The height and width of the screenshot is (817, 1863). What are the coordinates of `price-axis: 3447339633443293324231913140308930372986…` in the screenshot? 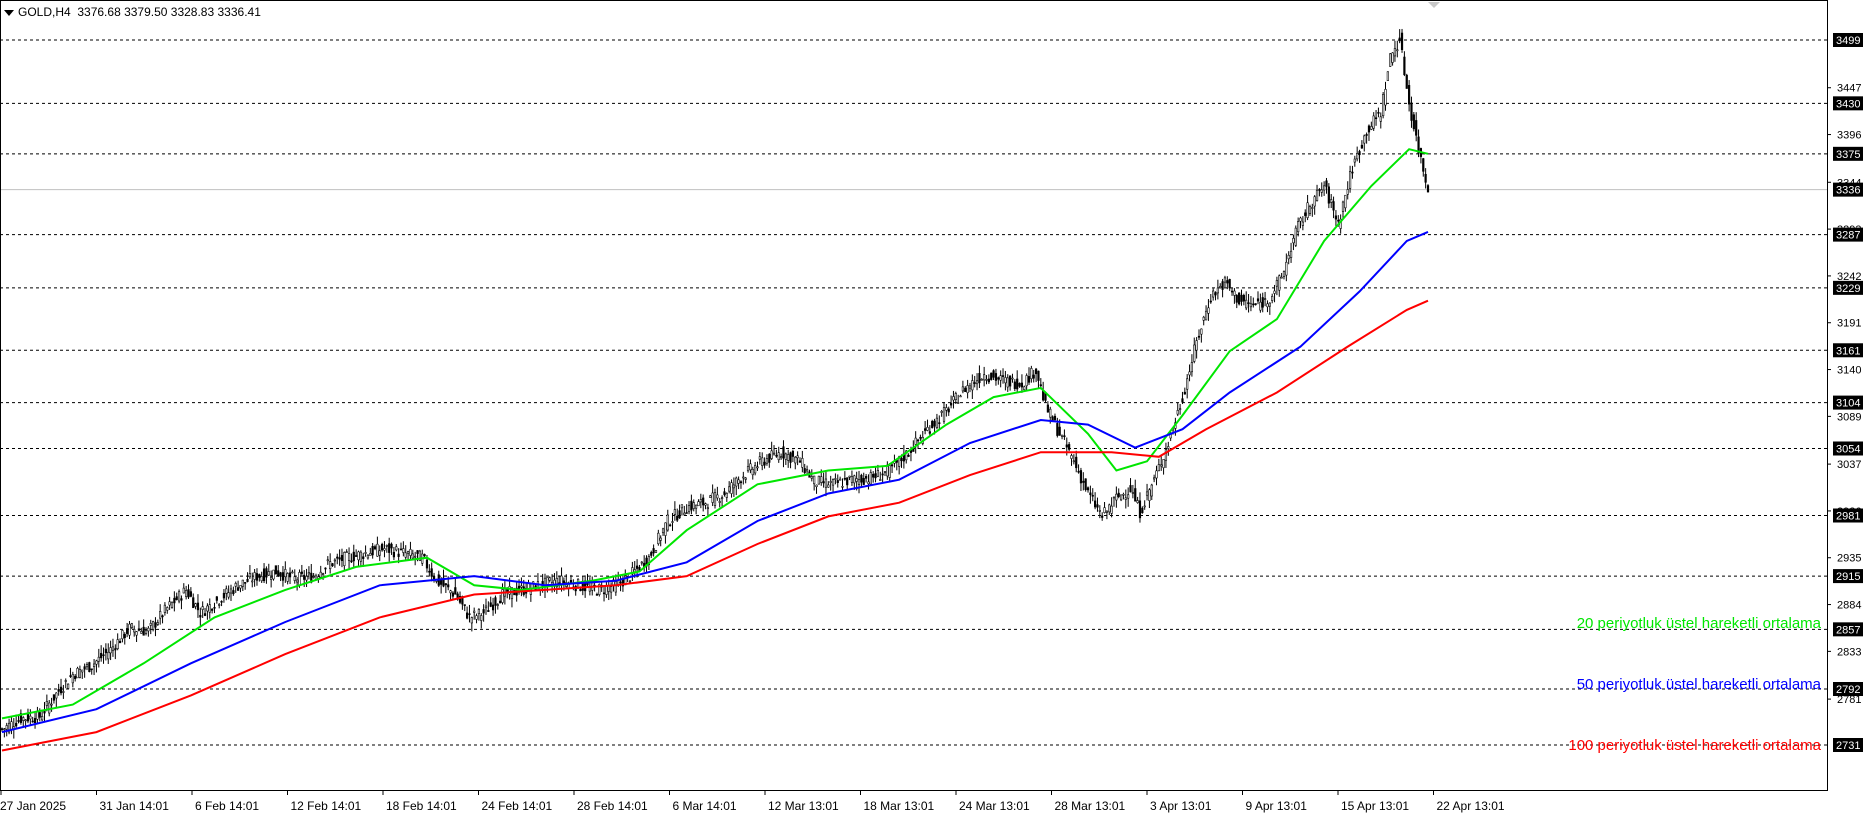 It's located at (1845, 395).